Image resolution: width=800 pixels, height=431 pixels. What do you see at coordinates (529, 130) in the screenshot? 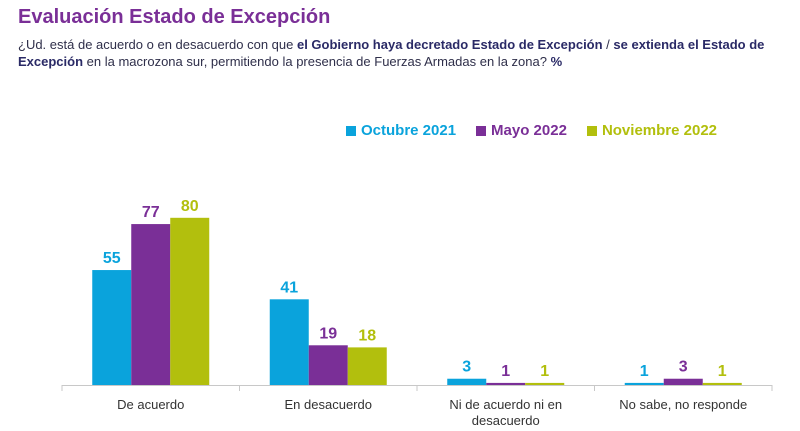
I see `legend-label: Mayo 2022` at bounding box center [529, 130].